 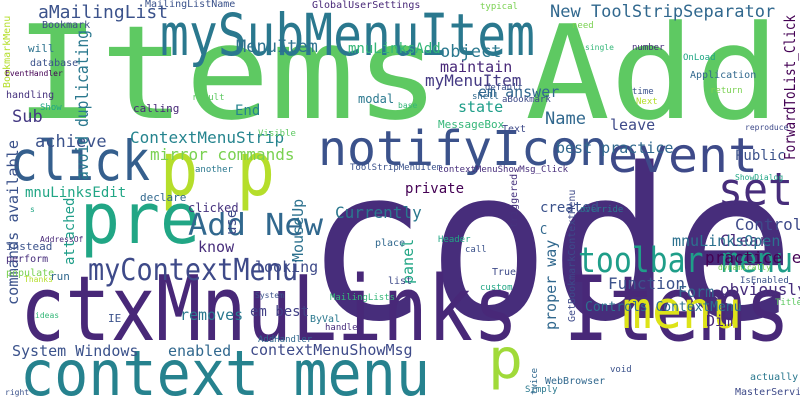 I want to click on word: contextMenuShowMsg_Click, so click(x=503, y=170).